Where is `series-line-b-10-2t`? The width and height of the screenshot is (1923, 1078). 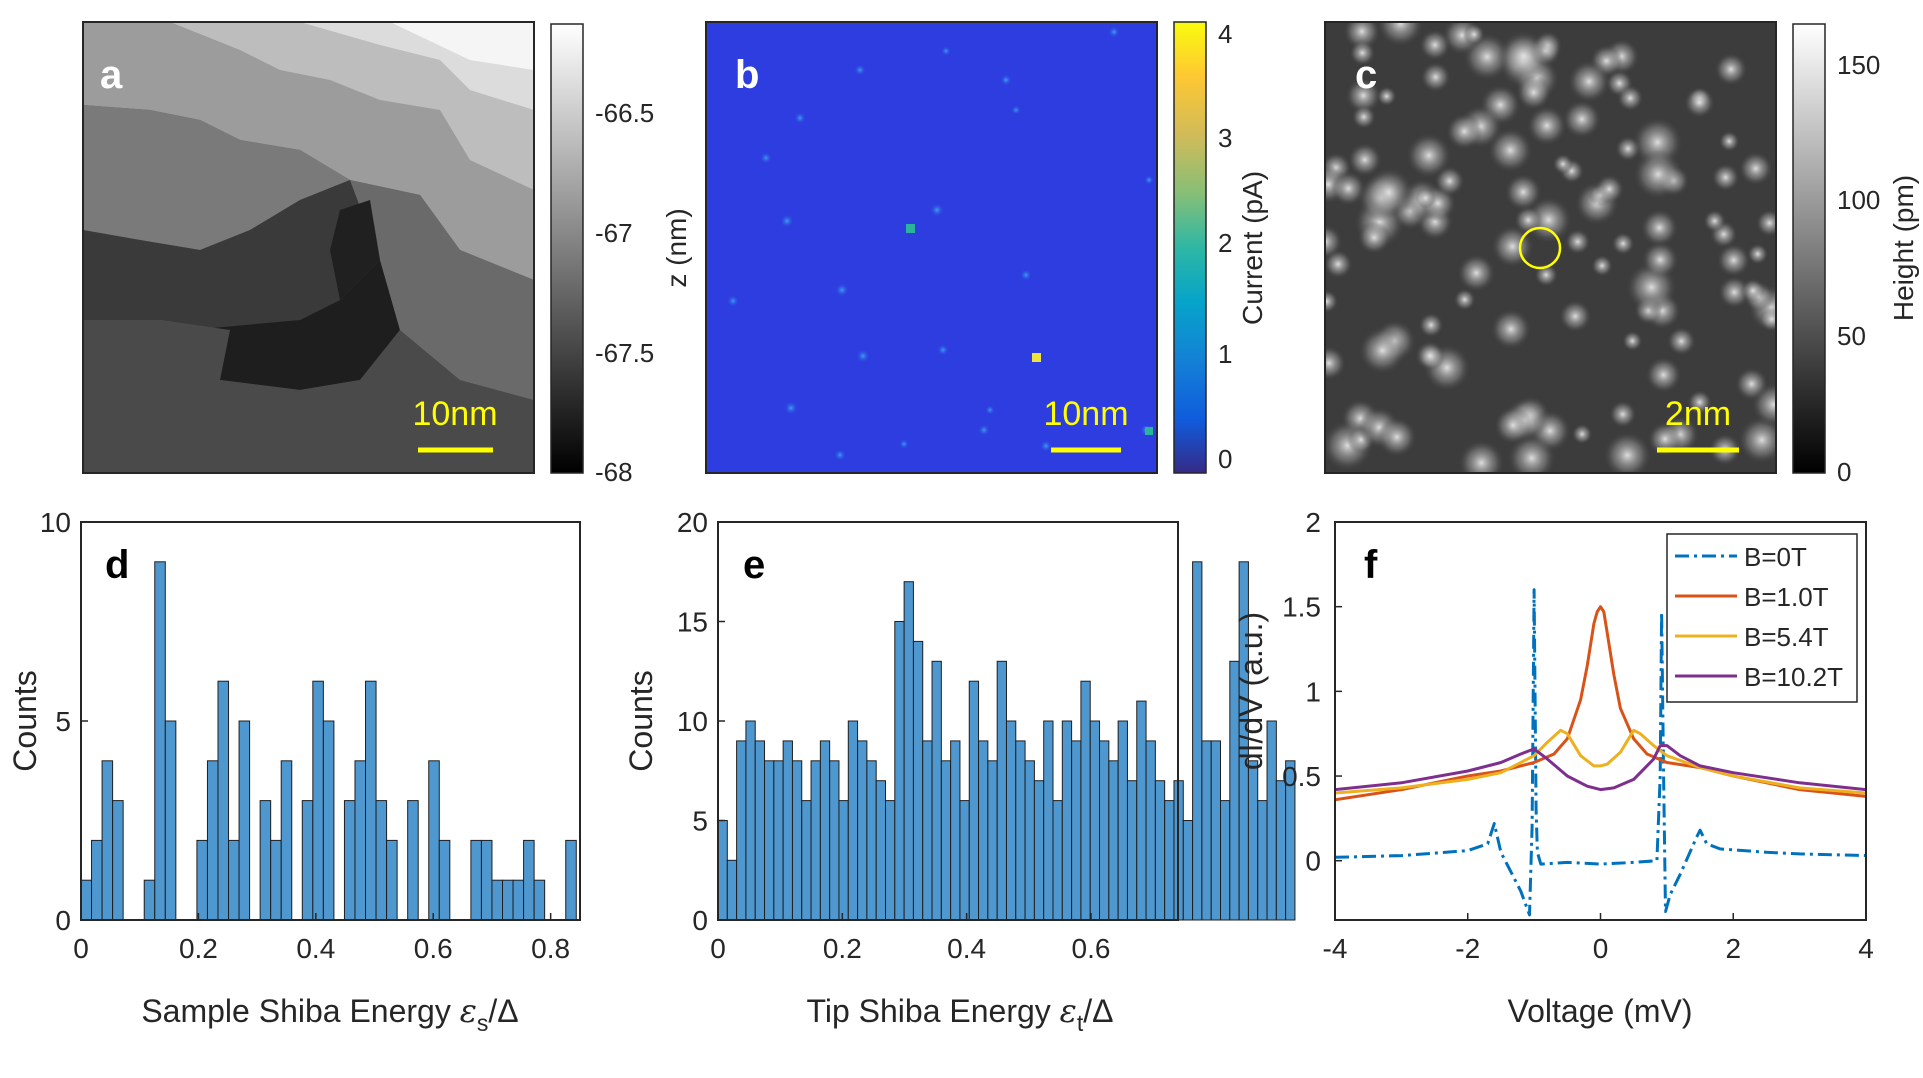
series-line-b-10-2t is located at coordinates (1600, 768).